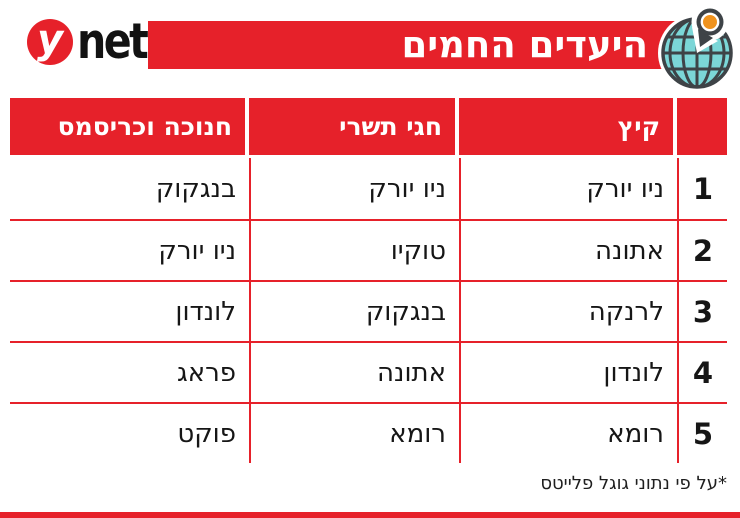 This screenshot has height=518, width=740. Describe the element at coordinates (524, 44) in the screenshot. I see `page-title: היעדים החמים` at that location.